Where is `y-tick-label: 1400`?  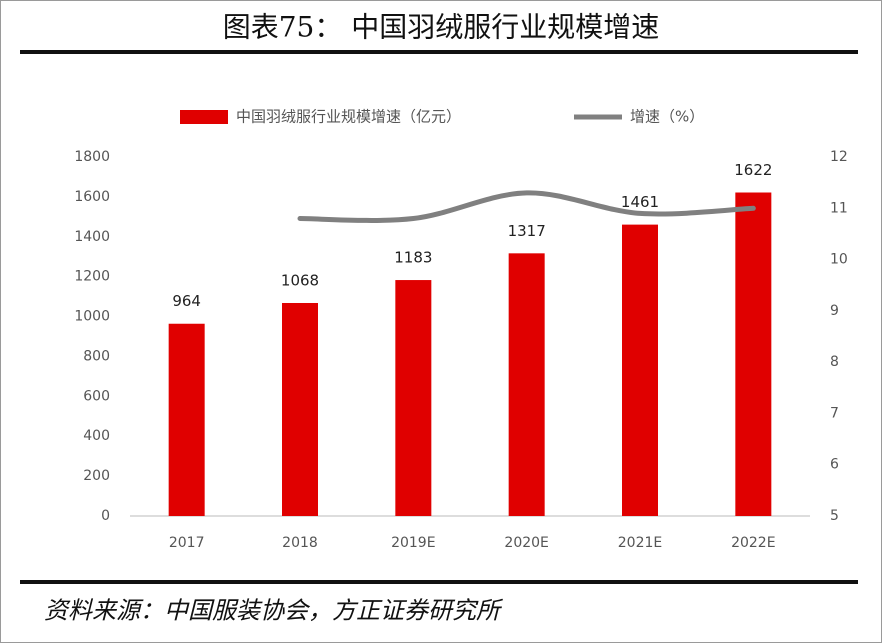 y-tick-label: 1400 is located at coordinates (92, 237).